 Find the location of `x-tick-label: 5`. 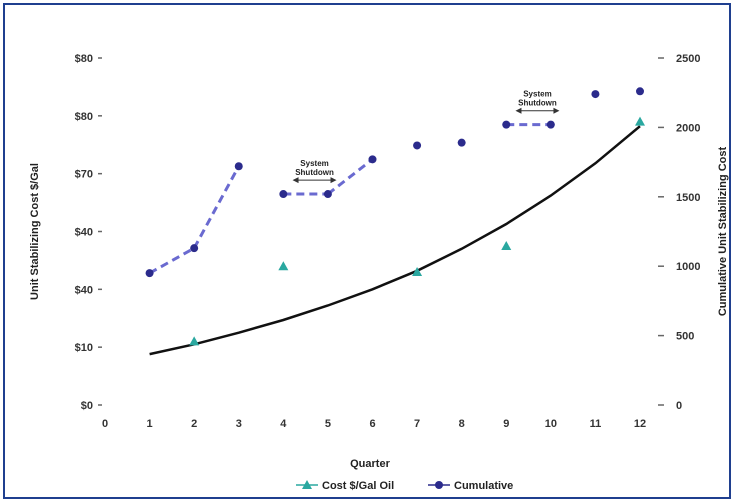

x-tick-label: 5 is located at coordinates (328, 424).